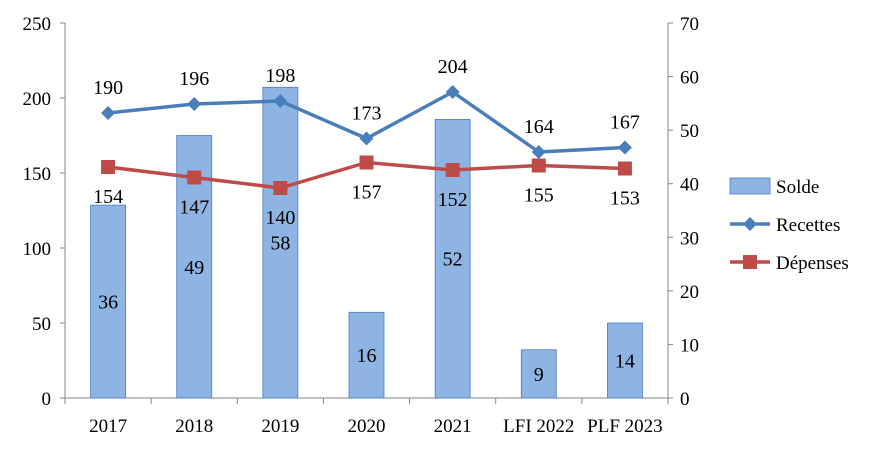 The width and height of the screenshot is (886, 451). What do you see at coordinates (41, 324) in the screenshot?
I see `y-left-tick-label: 50` at bounding box center [41, 324].